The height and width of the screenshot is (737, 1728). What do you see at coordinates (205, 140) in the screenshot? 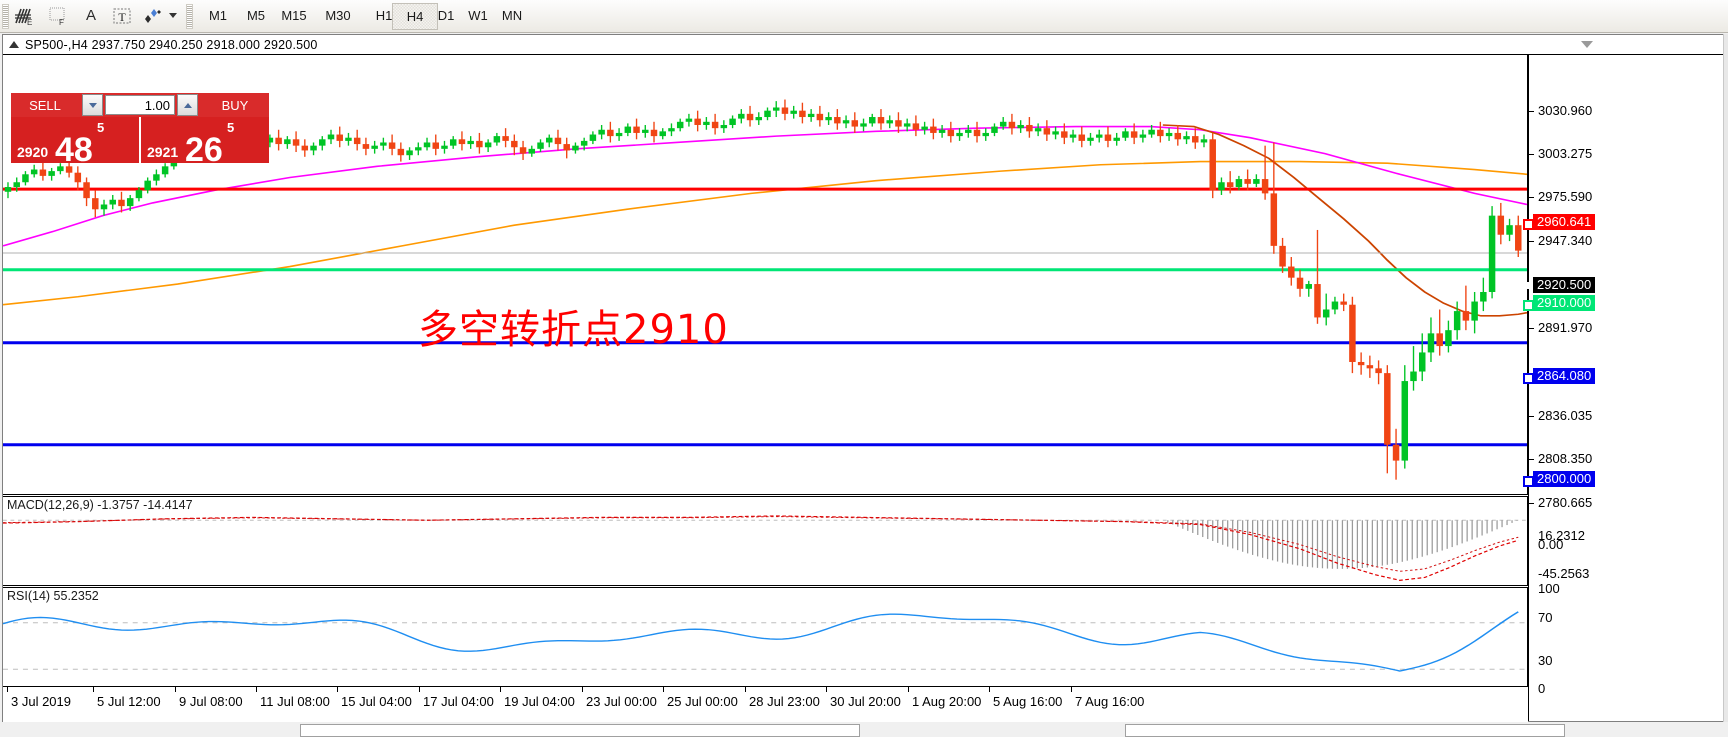
I see `ask-price-box: 2921 26 5` at bounding box center [205, 140].